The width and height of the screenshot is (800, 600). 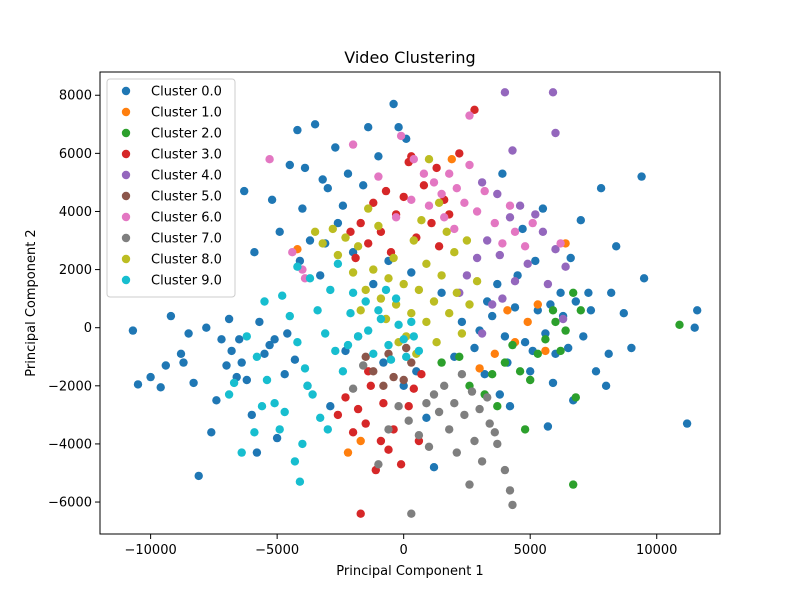 I want to click on legend-entry: Cluster 3.0, so click(x=186, y=155).